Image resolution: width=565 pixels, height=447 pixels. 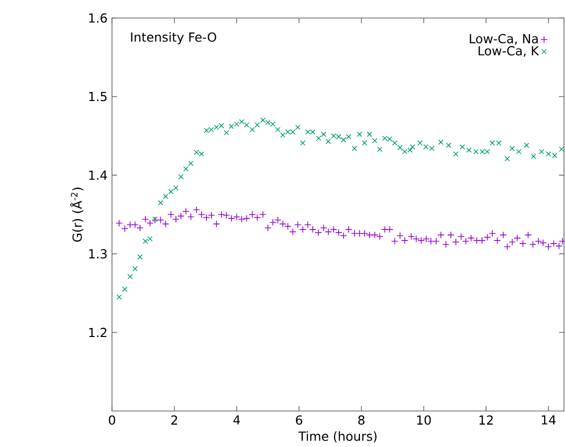 I want to click on legend-label: Low-Ca, K, so click(x=509, y=51).